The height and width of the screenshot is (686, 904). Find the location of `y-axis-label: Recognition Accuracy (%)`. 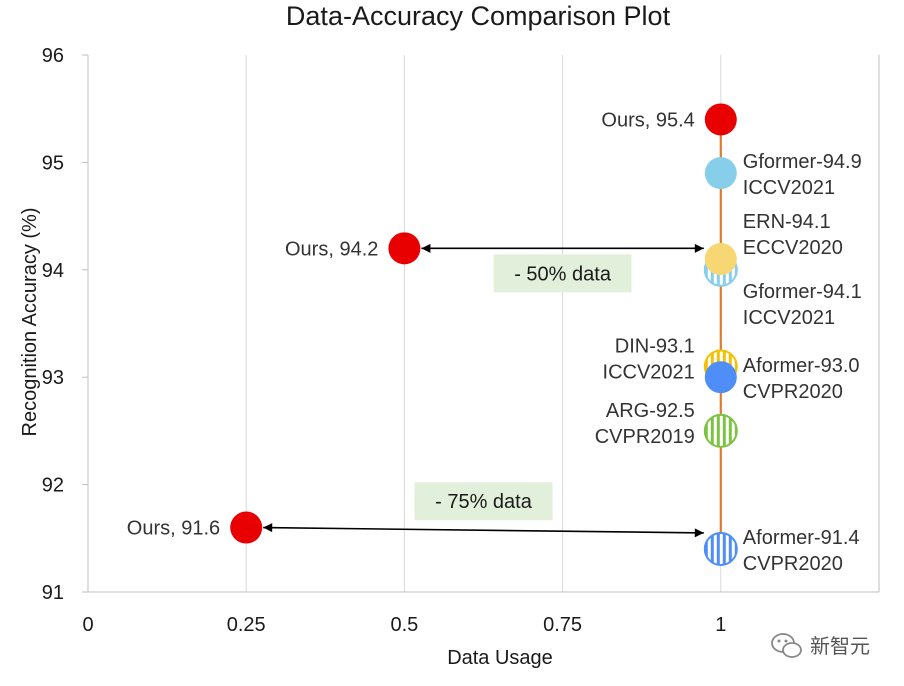

y-axis-label: Recognition Accuracy (%) is located at coordinates (30, 322).